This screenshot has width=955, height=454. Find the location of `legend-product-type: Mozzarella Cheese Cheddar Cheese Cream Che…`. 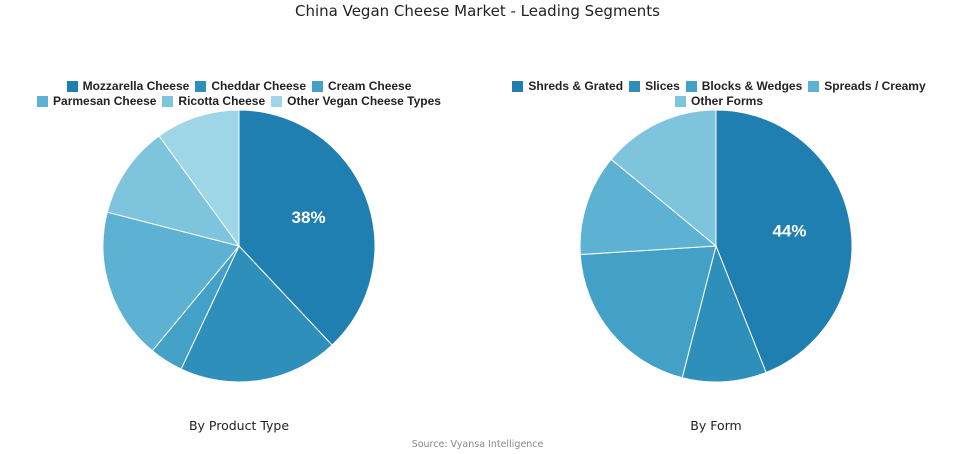

legend-product-type: Mozzarella Cheese Cheddar Cheese Cream Che… is located at coordinates (239, 93).